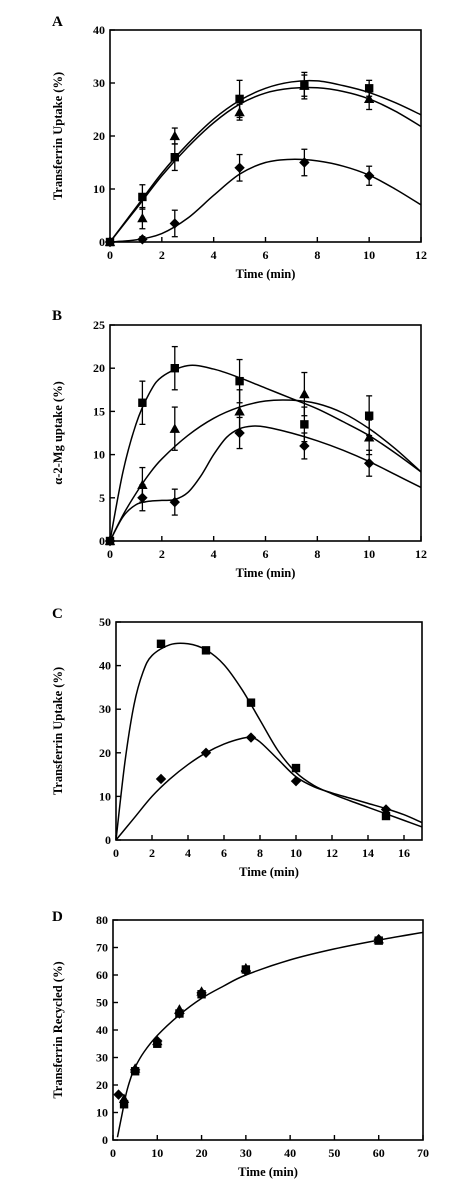 This screenshot has height=1189, width=474. Describe the element at coordinates (423, 1153) in the screenshot. I see `x-tick-label: 70` at that location.